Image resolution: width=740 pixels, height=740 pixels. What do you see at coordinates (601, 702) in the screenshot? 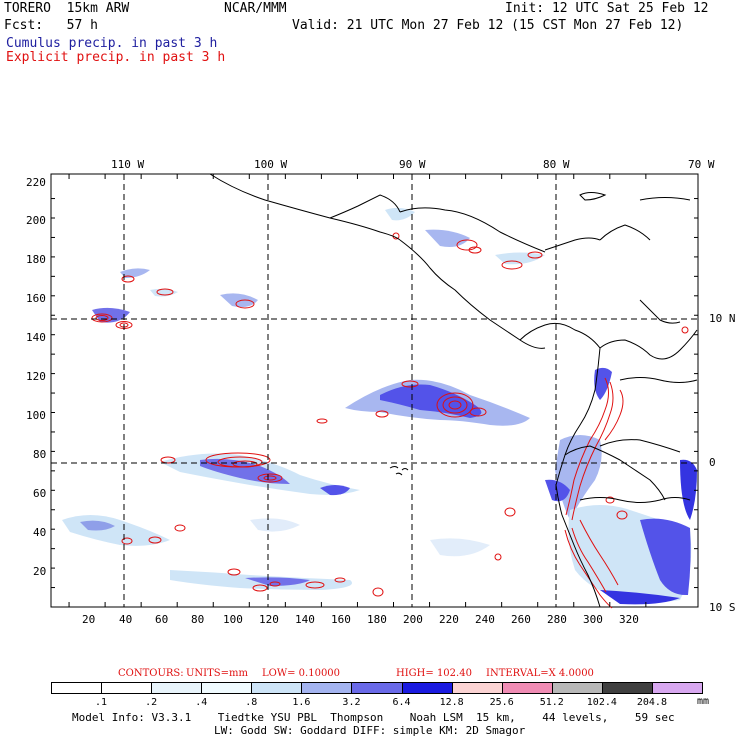
I see `colorbar-label: 102.4` at bounding box center [601, 702].